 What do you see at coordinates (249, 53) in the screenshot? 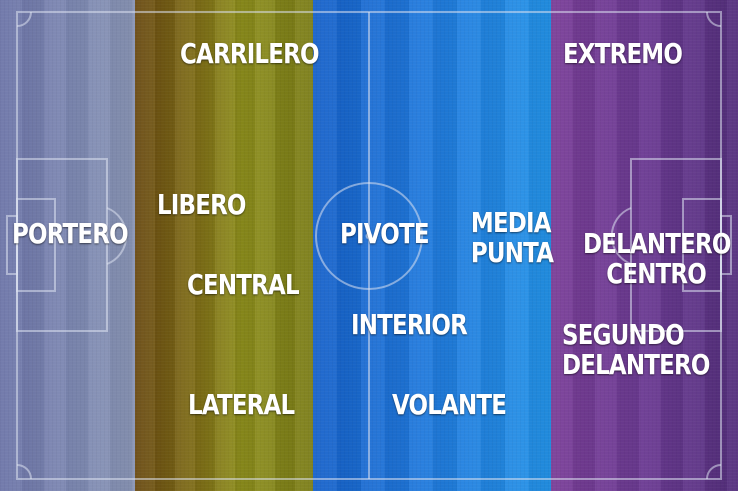
I see `position-label-carrilero: CARRILERO` at bounding box center [249, 53].